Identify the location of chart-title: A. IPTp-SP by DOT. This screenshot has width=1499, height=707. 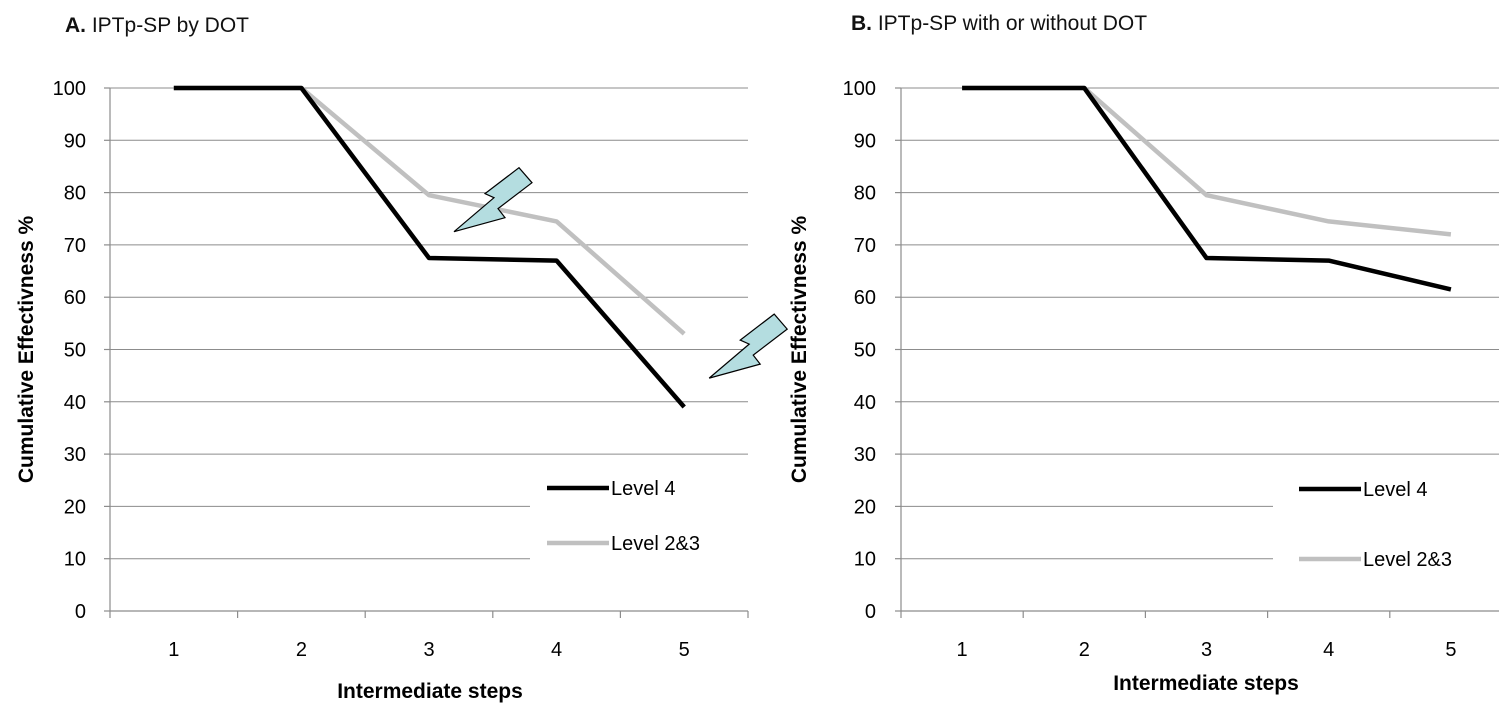
(157, 25).